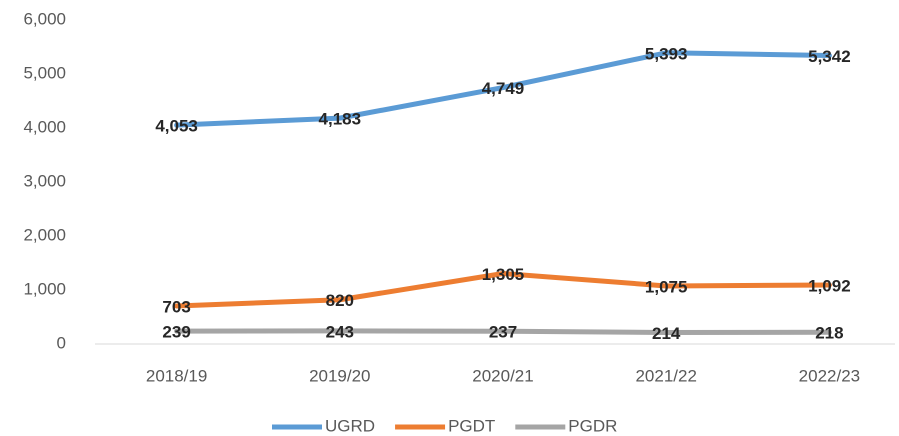  What do you see at coordinates (471, 425) in the screenshot?
I see `legend-label: PGDT` at bounding box center [471, 425].